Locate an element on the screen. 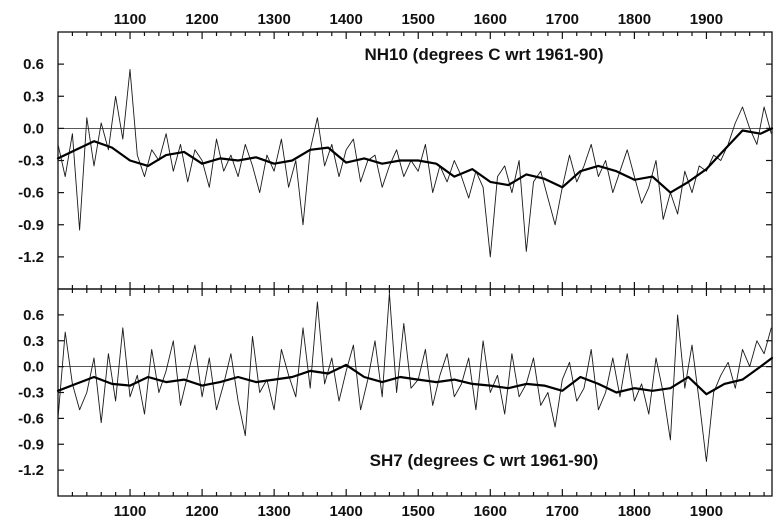  top-x-tick-label: 1300 is located at coordinates (273, 19).